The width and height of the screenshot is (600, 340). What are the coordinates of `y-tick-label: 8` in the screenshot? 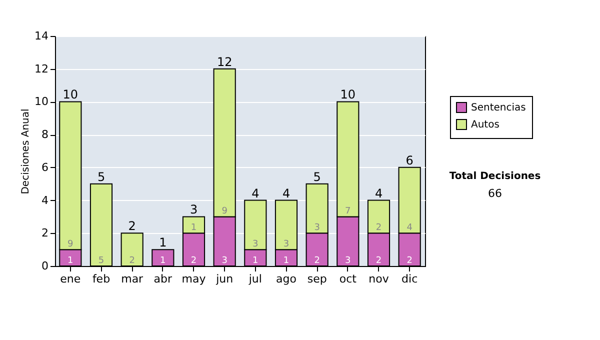 It's located at (45, 135).